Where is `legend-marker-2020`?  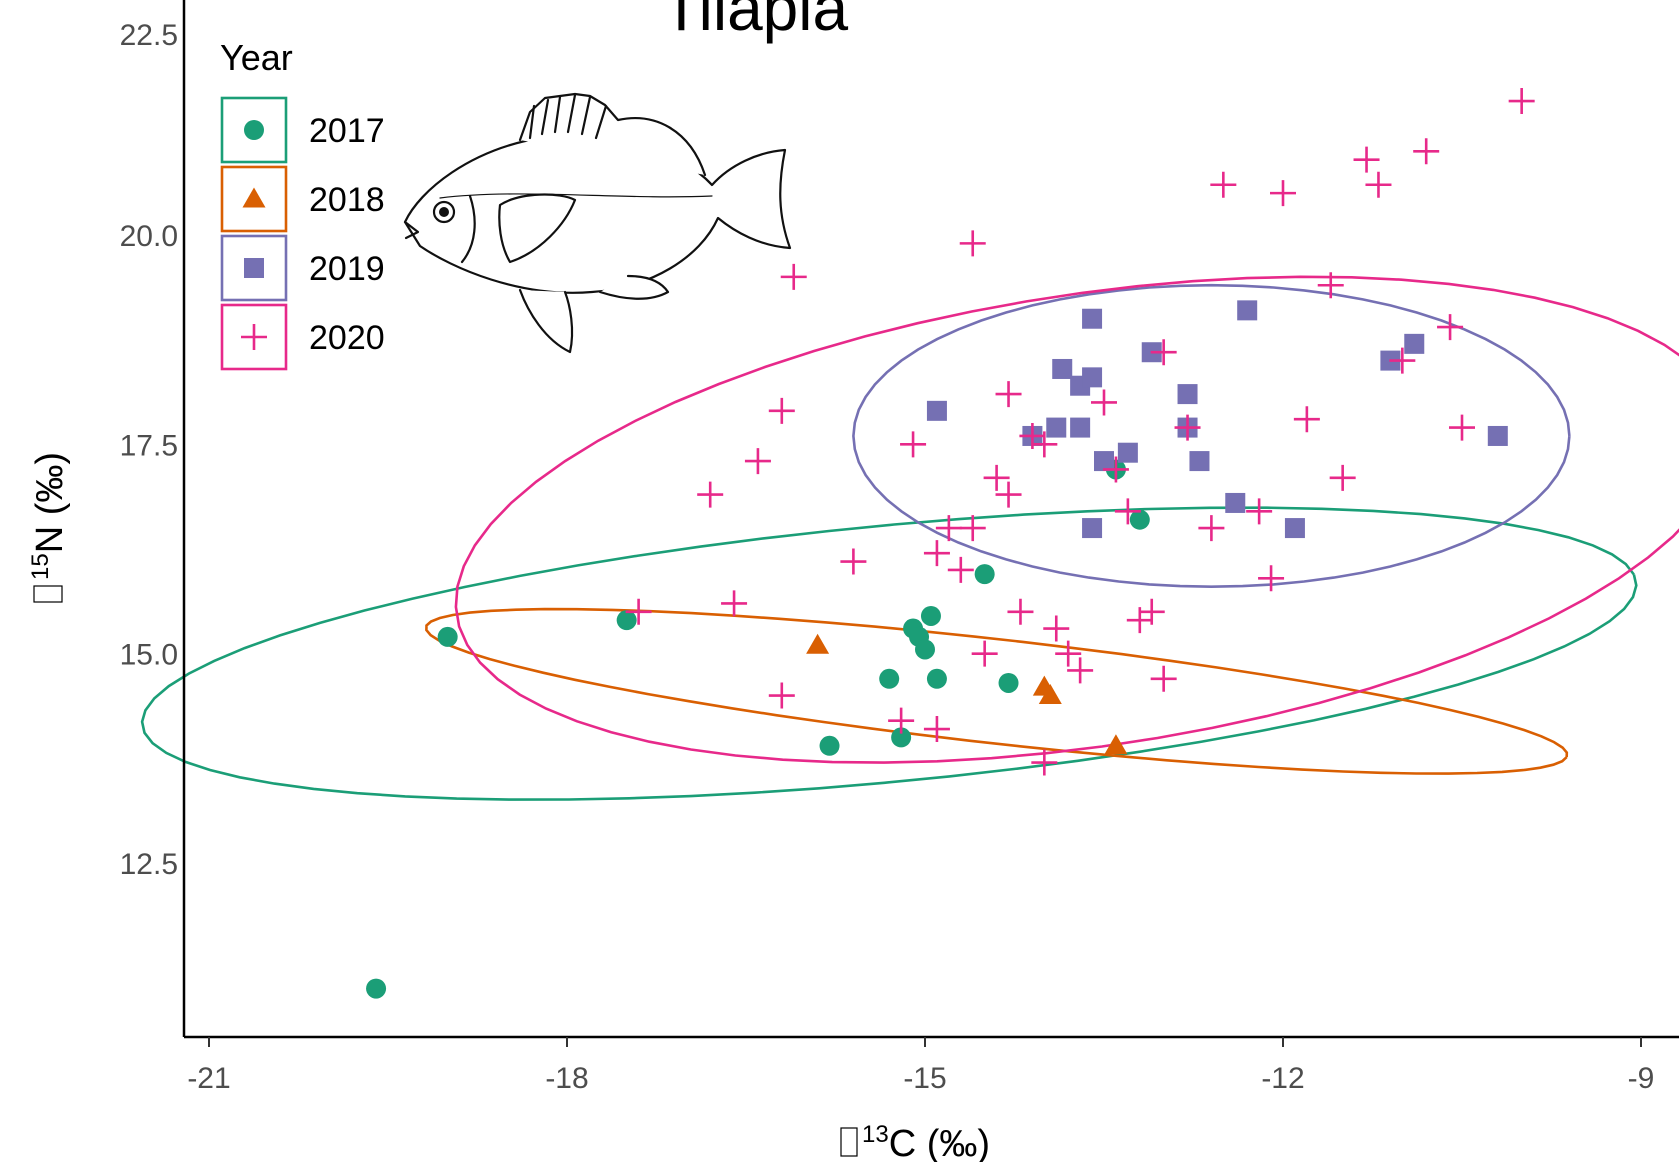
legend-marker-2020 is located at coordinates (254, 337).